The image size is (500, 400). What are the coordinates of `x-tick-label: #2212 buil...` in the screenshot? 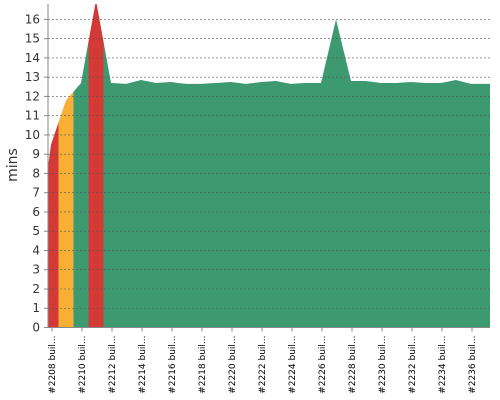 It's located at (113, 365).